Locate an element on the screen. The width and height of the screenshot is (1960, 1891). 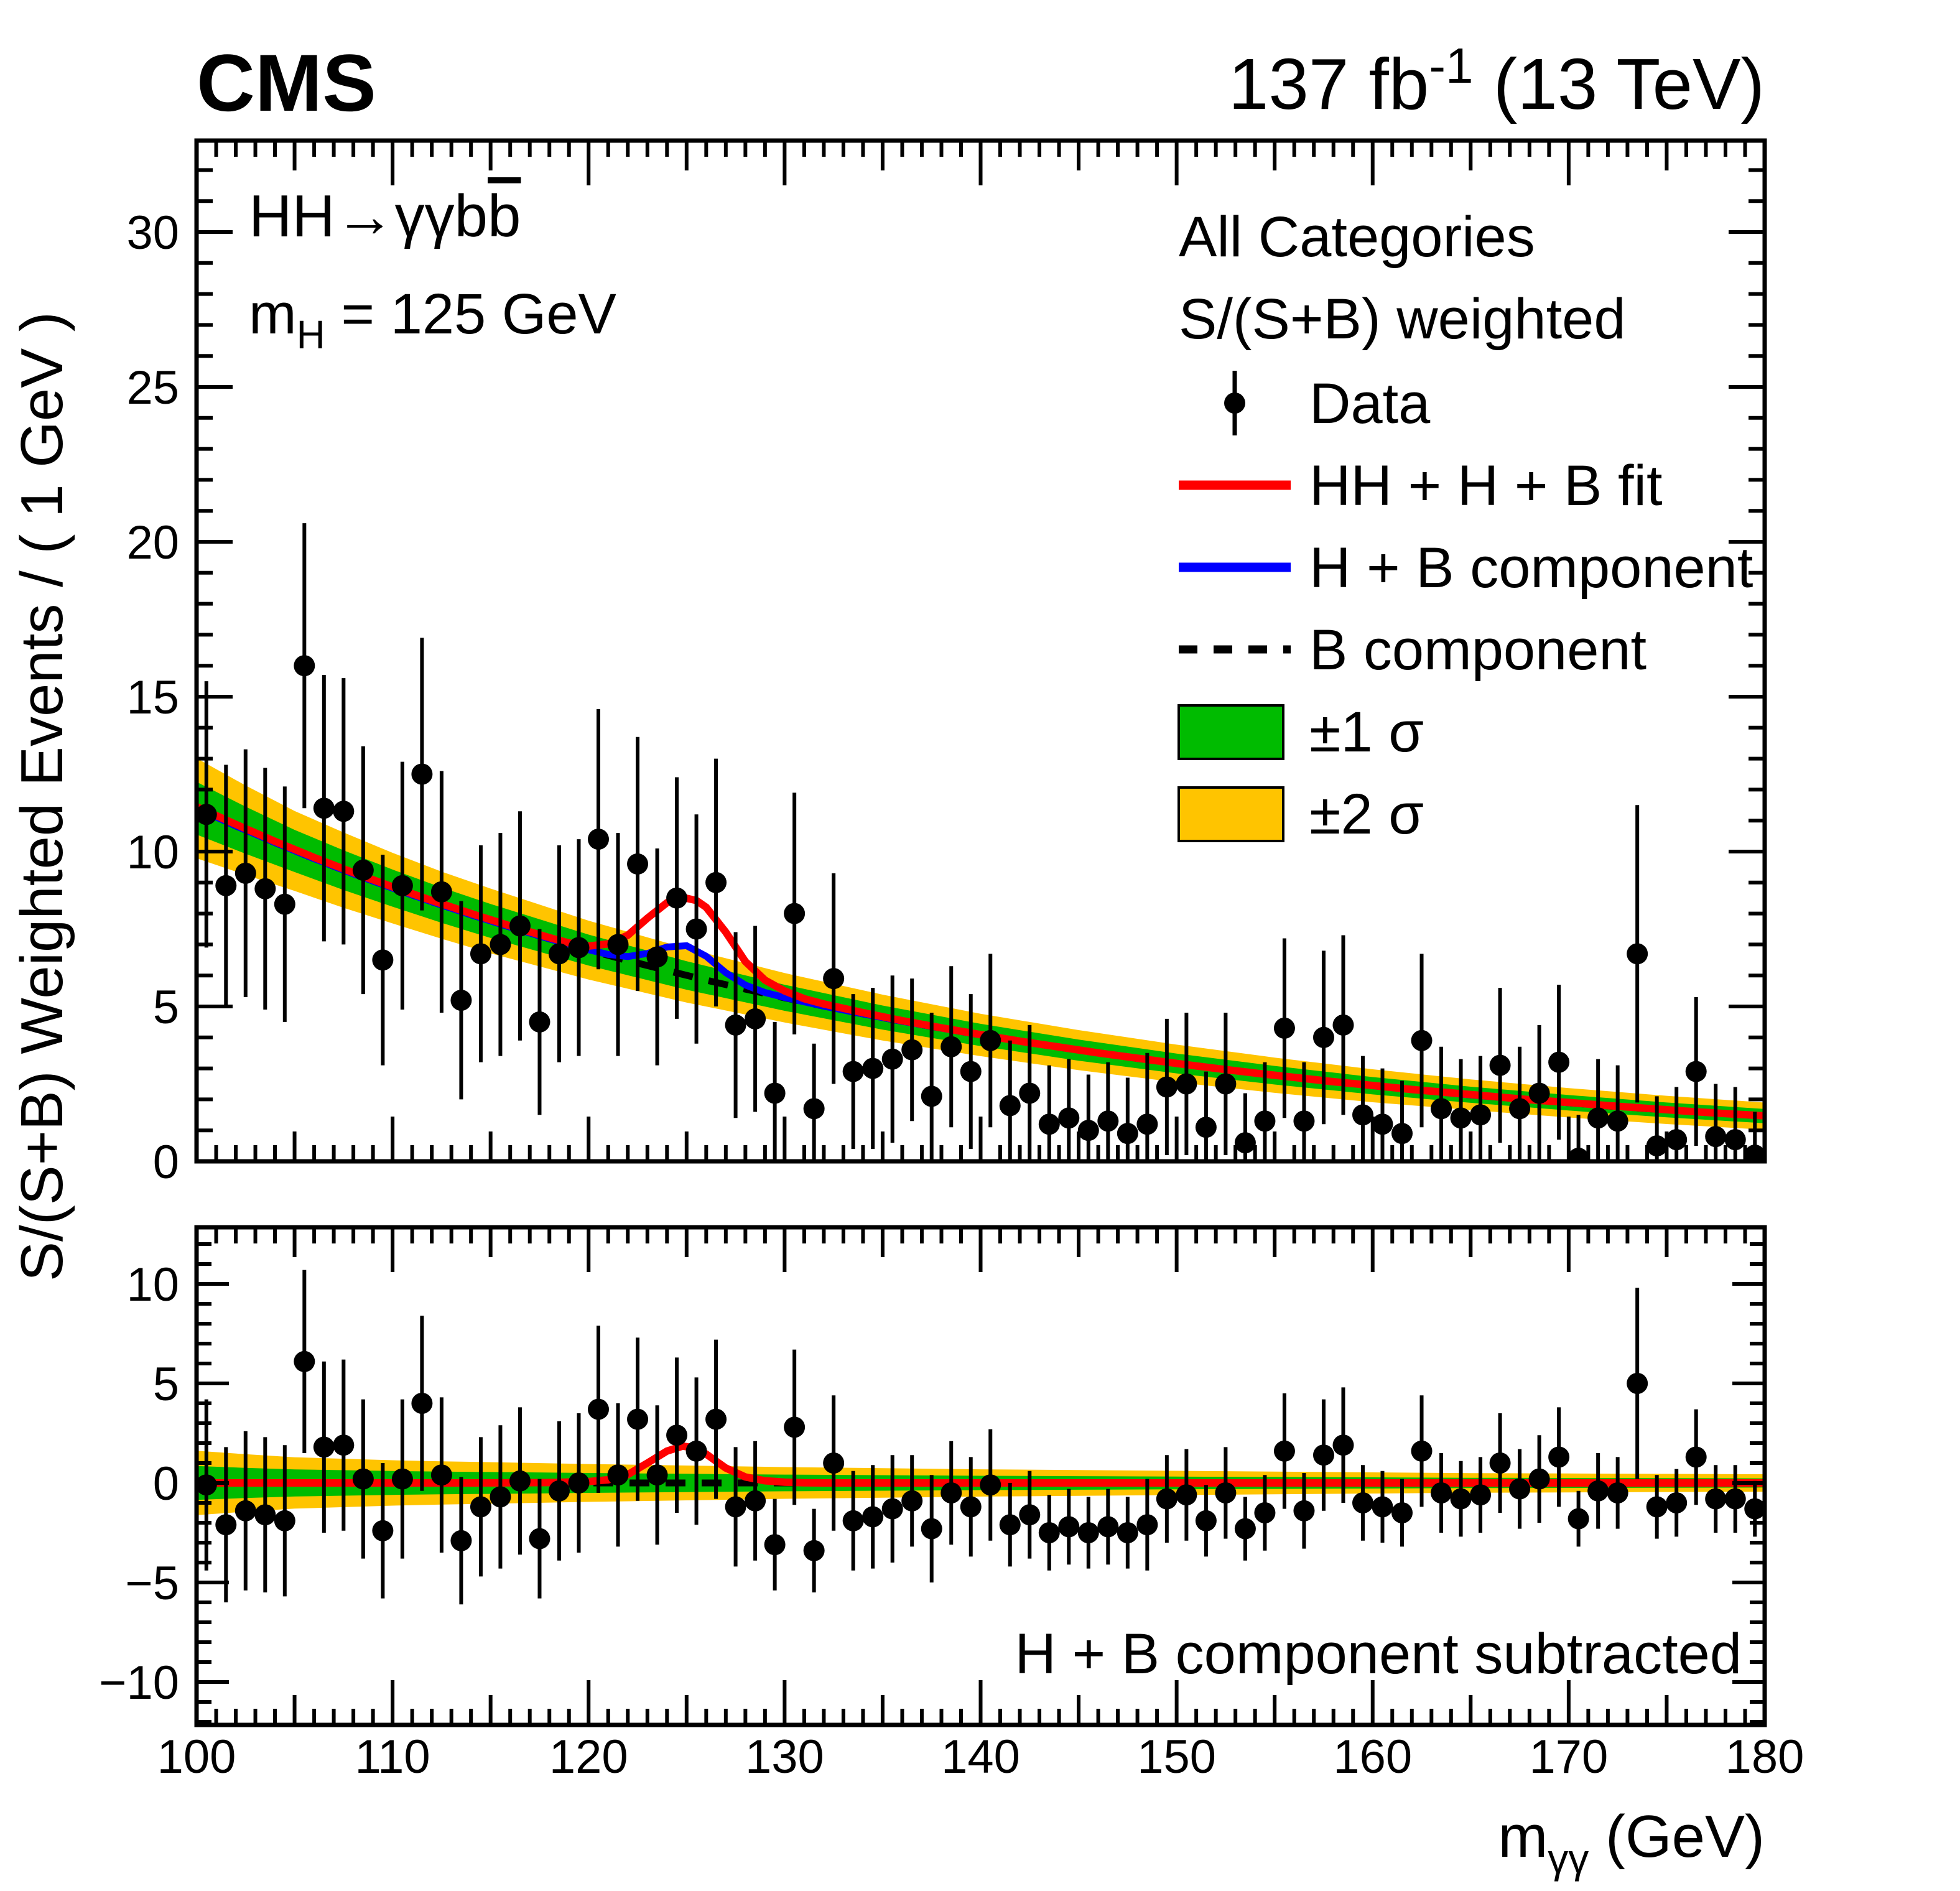
legend-weighted: S/(S+B) weighted is located at coordinates (1402, 319).